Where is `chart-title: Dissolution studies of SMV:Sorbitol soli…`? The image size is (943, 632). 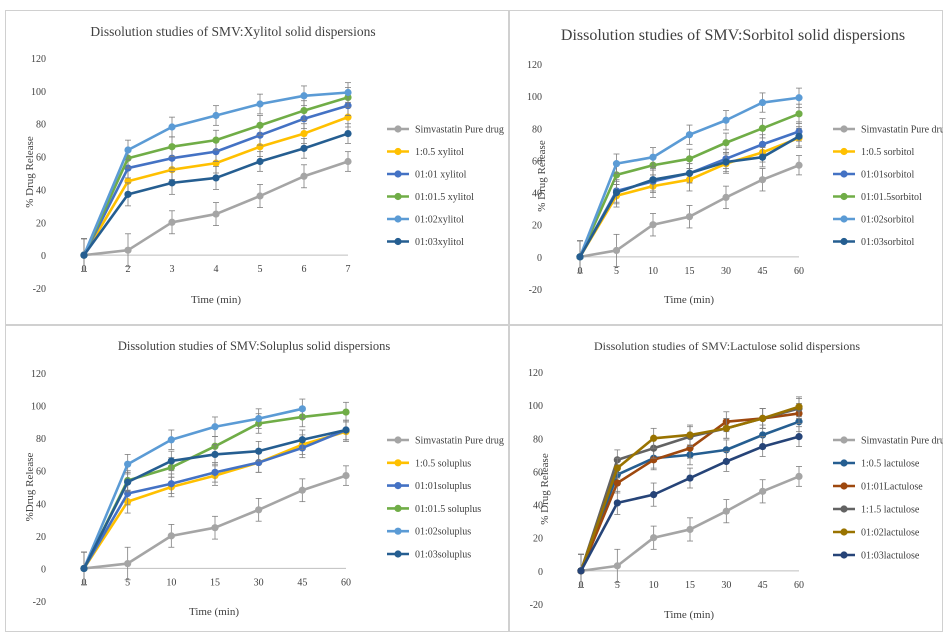
chart-title: Dissolution studies of SMV:Sorbitol soli… is located at coordinates (733, 35).